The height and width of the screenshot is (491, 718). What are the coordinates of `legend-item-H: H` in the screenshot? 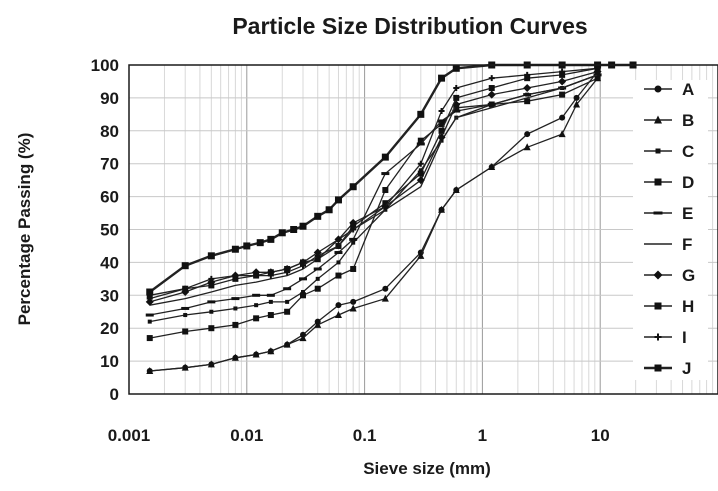 It's located at (669, 306).